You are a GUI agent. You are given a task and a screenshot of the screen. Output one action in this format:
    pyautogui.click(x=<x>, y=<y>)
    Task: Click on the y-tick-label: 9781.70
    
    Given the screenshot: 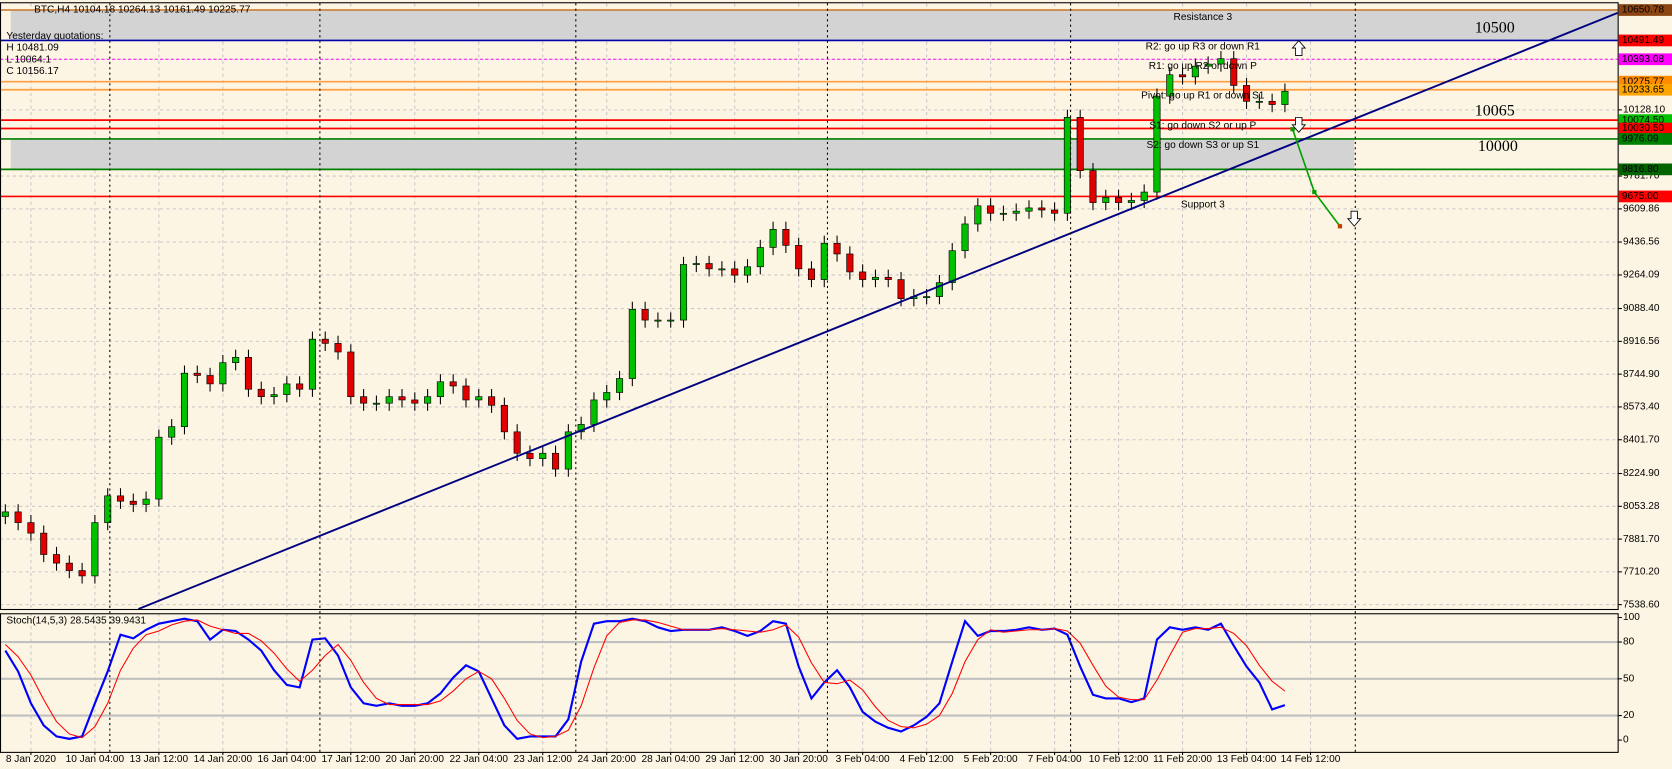 What is the action you would take?
    pyautogui.click(x=1641, y=176)
    